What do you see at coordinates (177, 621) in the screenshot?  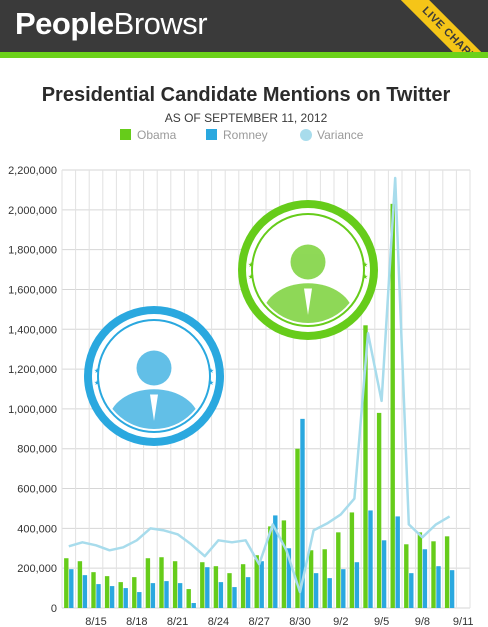 I see `x-tick-label: 8/21` at bounding box center [177, 621].